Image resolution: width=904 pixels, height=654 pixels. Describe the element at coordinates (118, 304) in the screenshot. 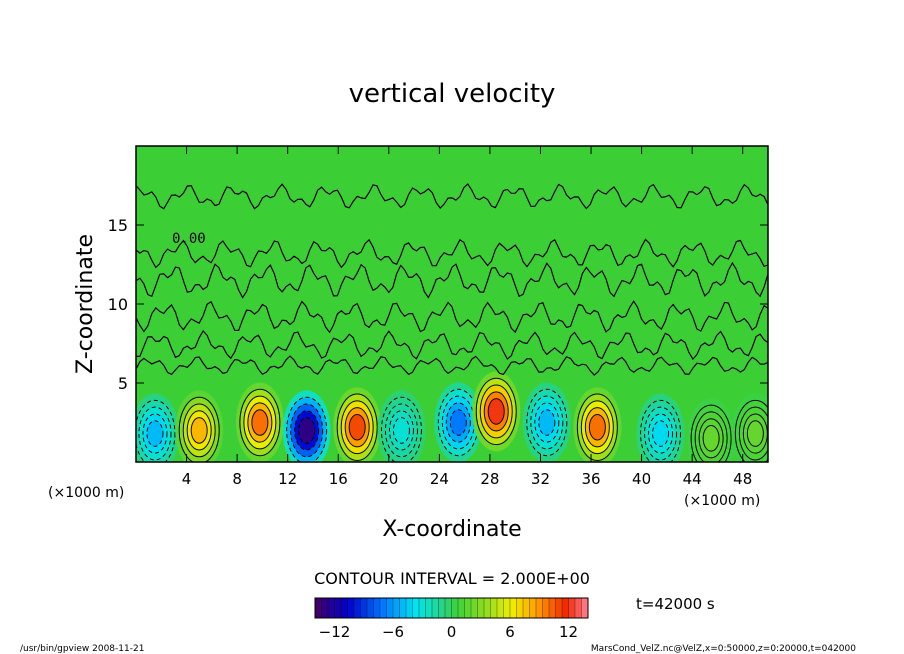

I see `y-tick-label: 10` at that location.